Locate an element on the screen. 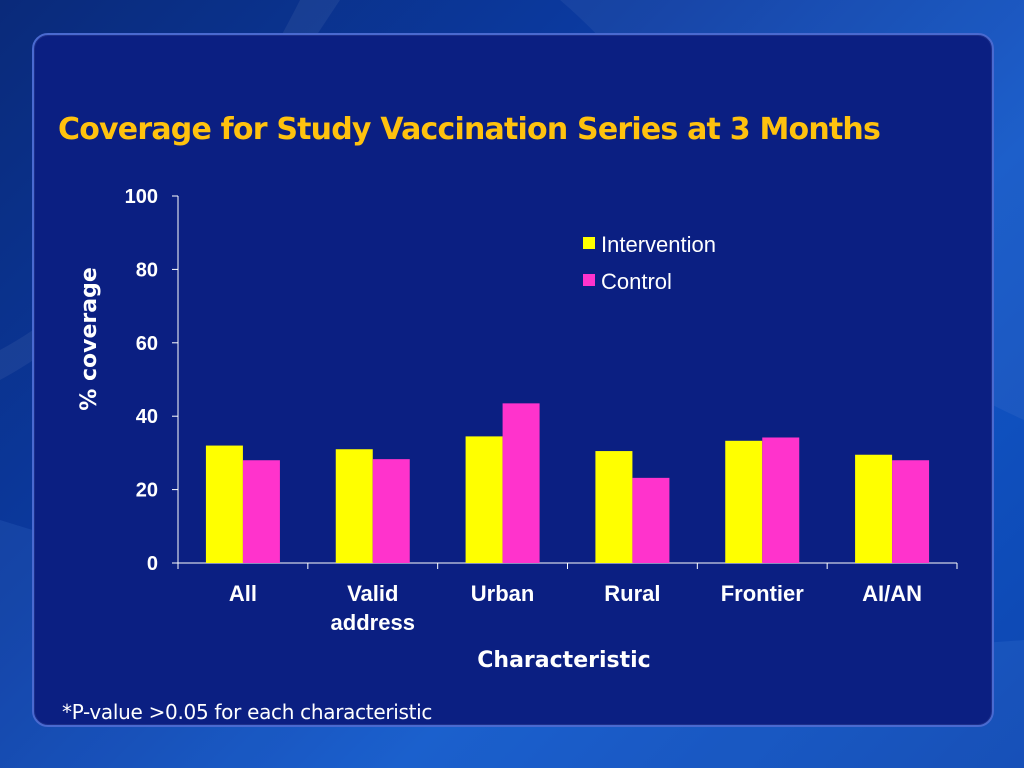 Image resolution: width=1024 pixels, height=768 pixels. footnote: *P-value >0.05 for each characteristic is located at coordinates (247, 712).